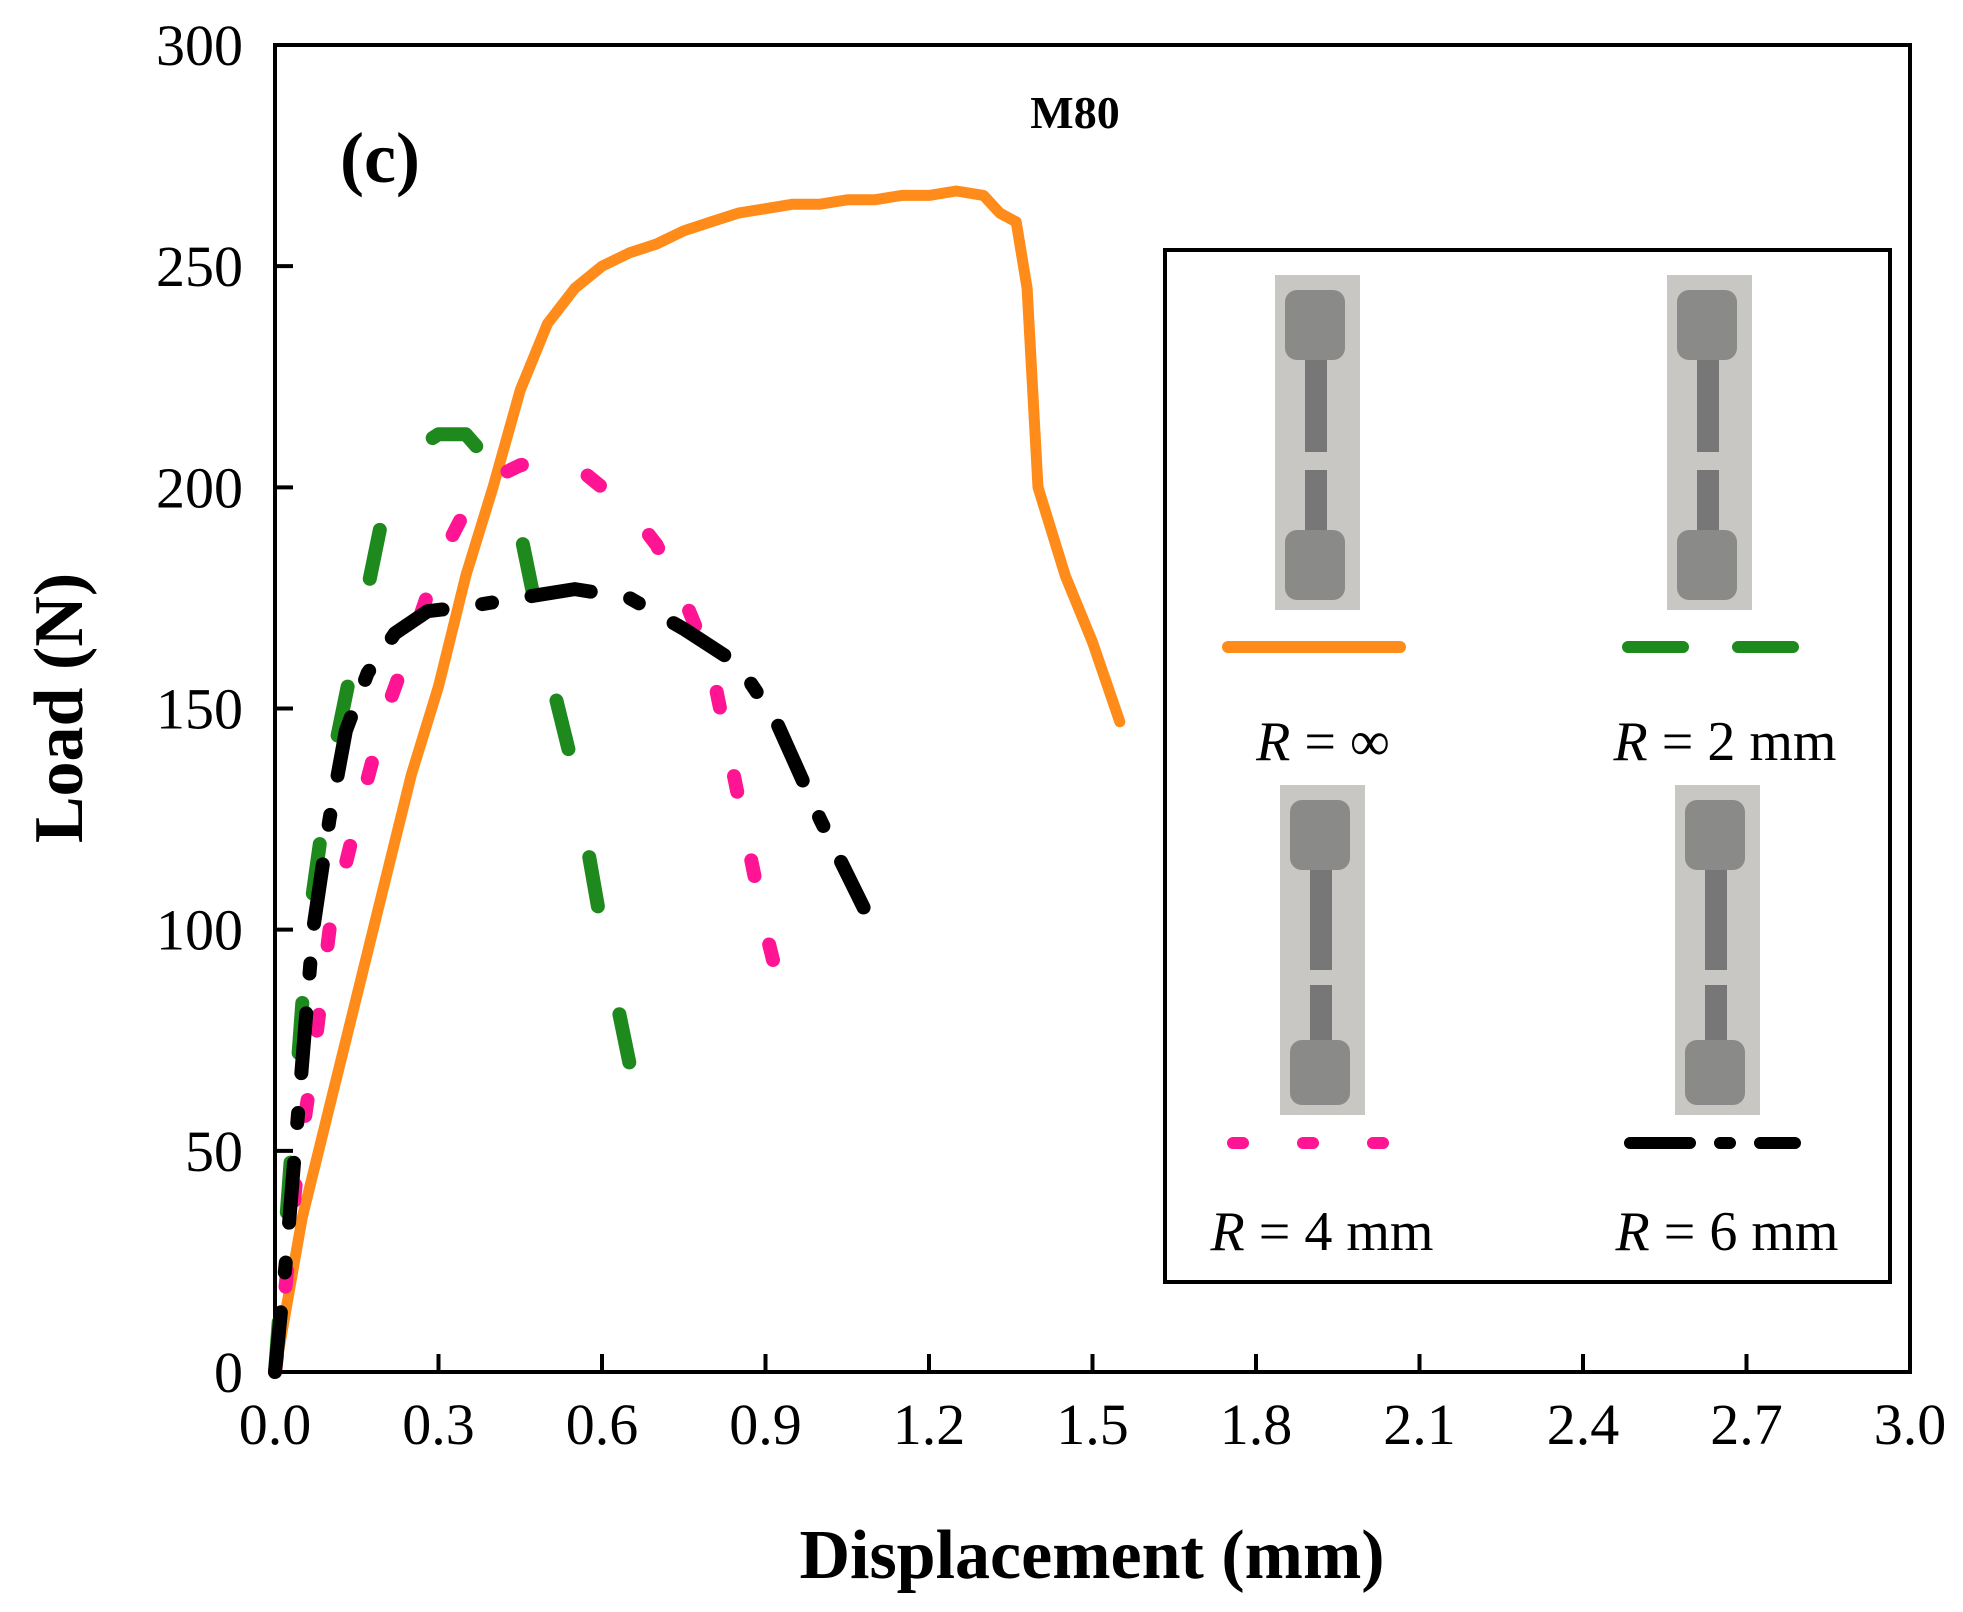 This screenshot has width=1963, height=1612. What do you see at coordinates (1322, 742) in the screenshot?
I see `legend-label-r-inf: R = ∞` at bounding box center [1322, 742].